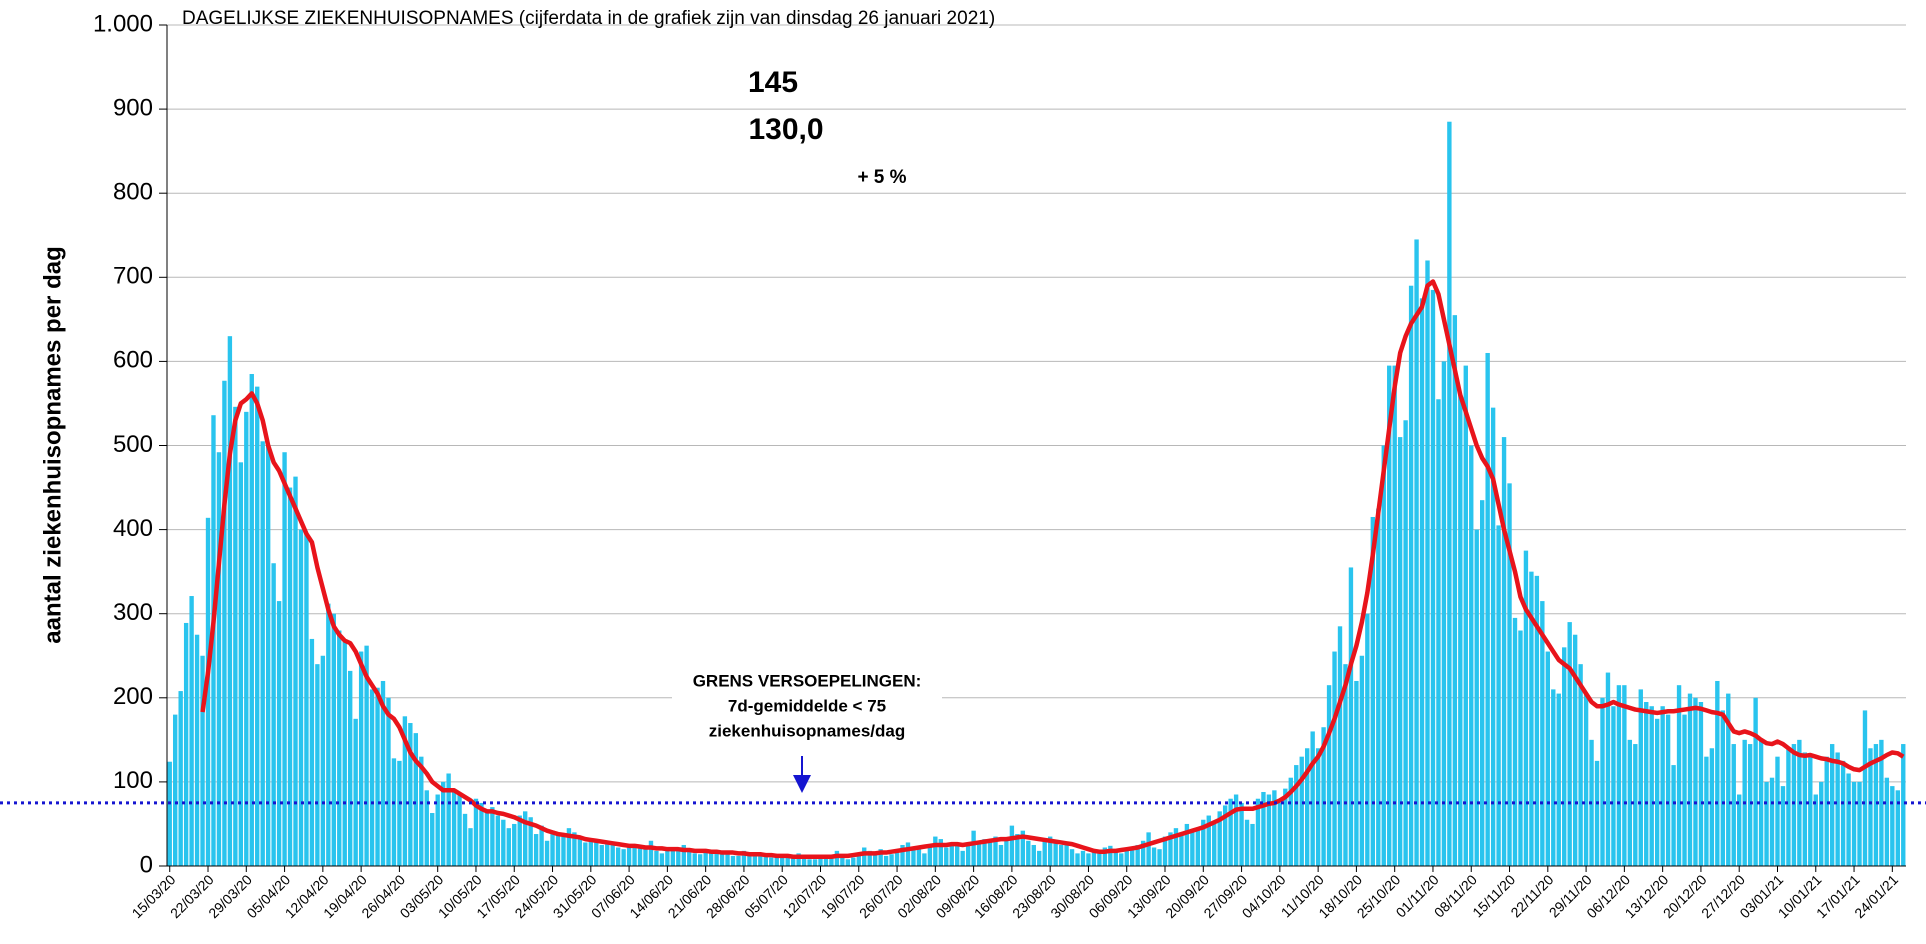 The width and height of the screenshot is (1926, 944). Describe the element at coordinates (133, 276) in the screenshot. I see `y-tick-label: 700` at that location.